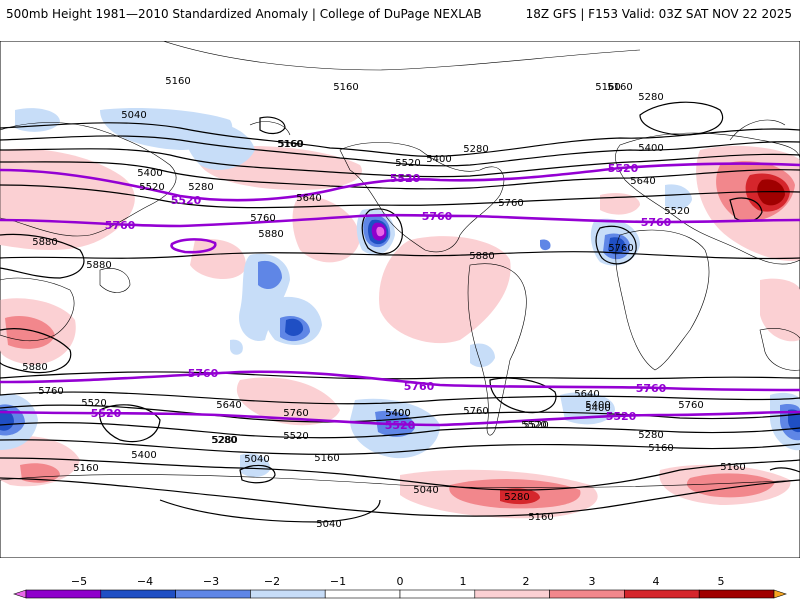 The height and width of the screenshot is (600, 800). Describe the element at coordinates (592, 581) in the screenshot. I see `colorbar-tick: 3` at that location.